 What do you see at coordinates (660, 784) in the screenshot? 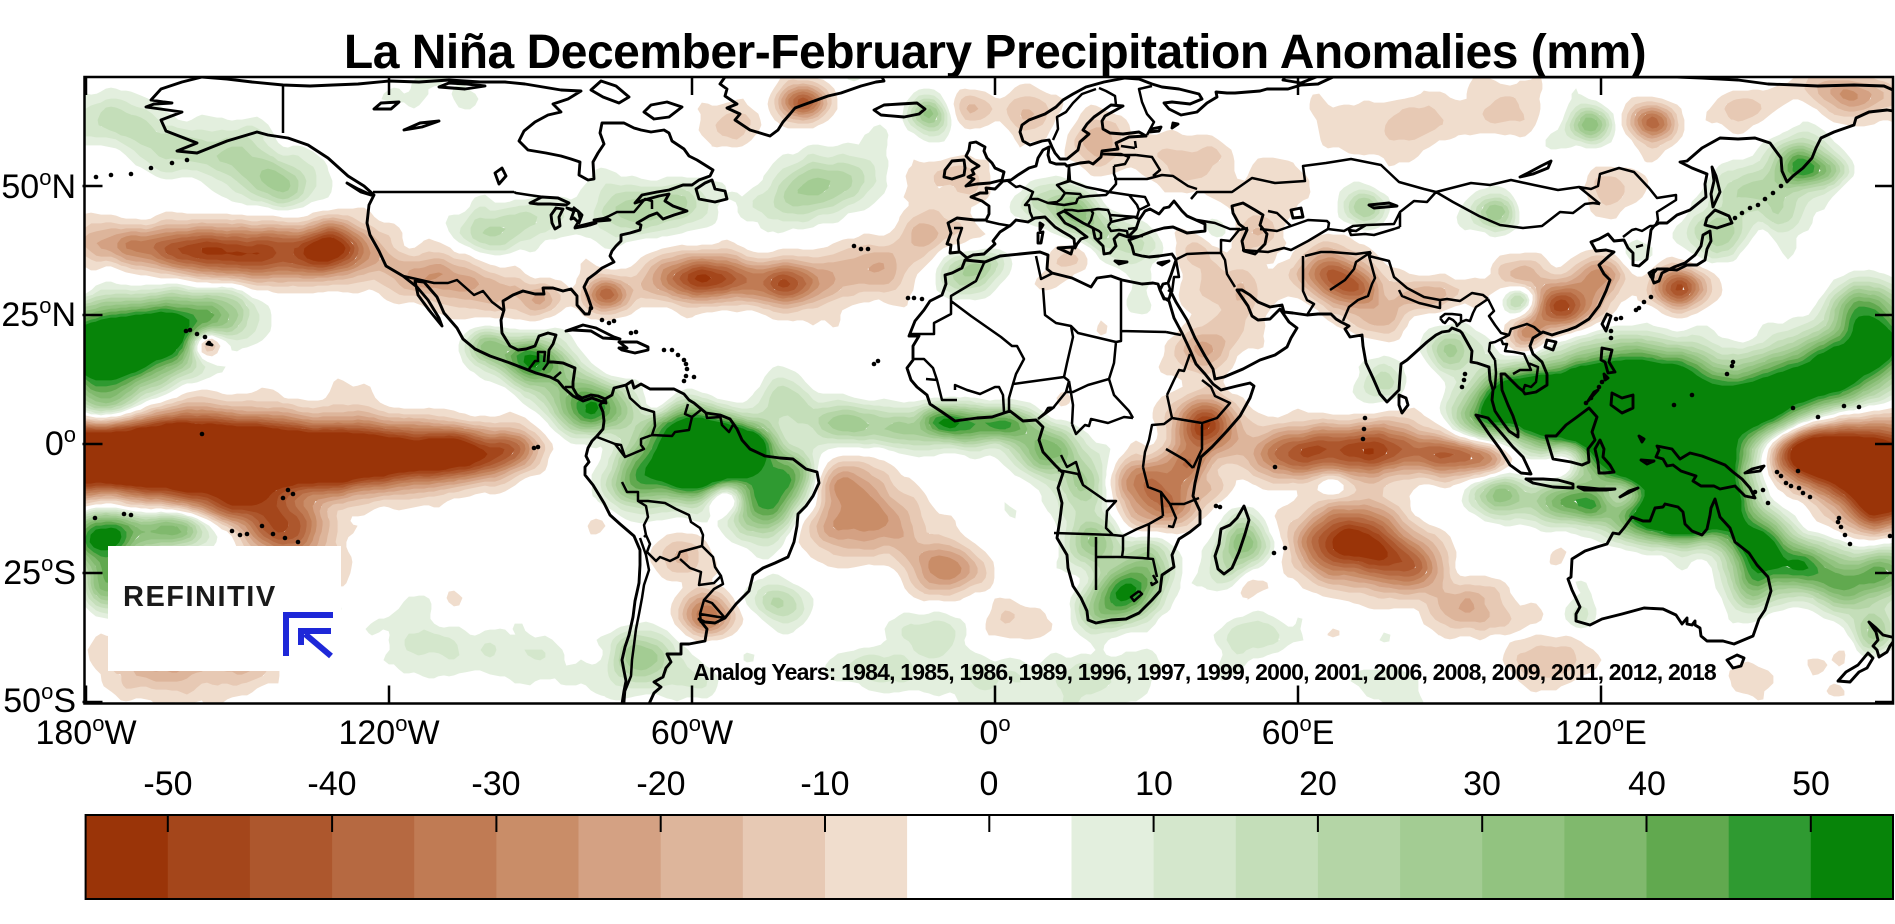
I see `svg-text: -20` at bounding box center [660, 784].